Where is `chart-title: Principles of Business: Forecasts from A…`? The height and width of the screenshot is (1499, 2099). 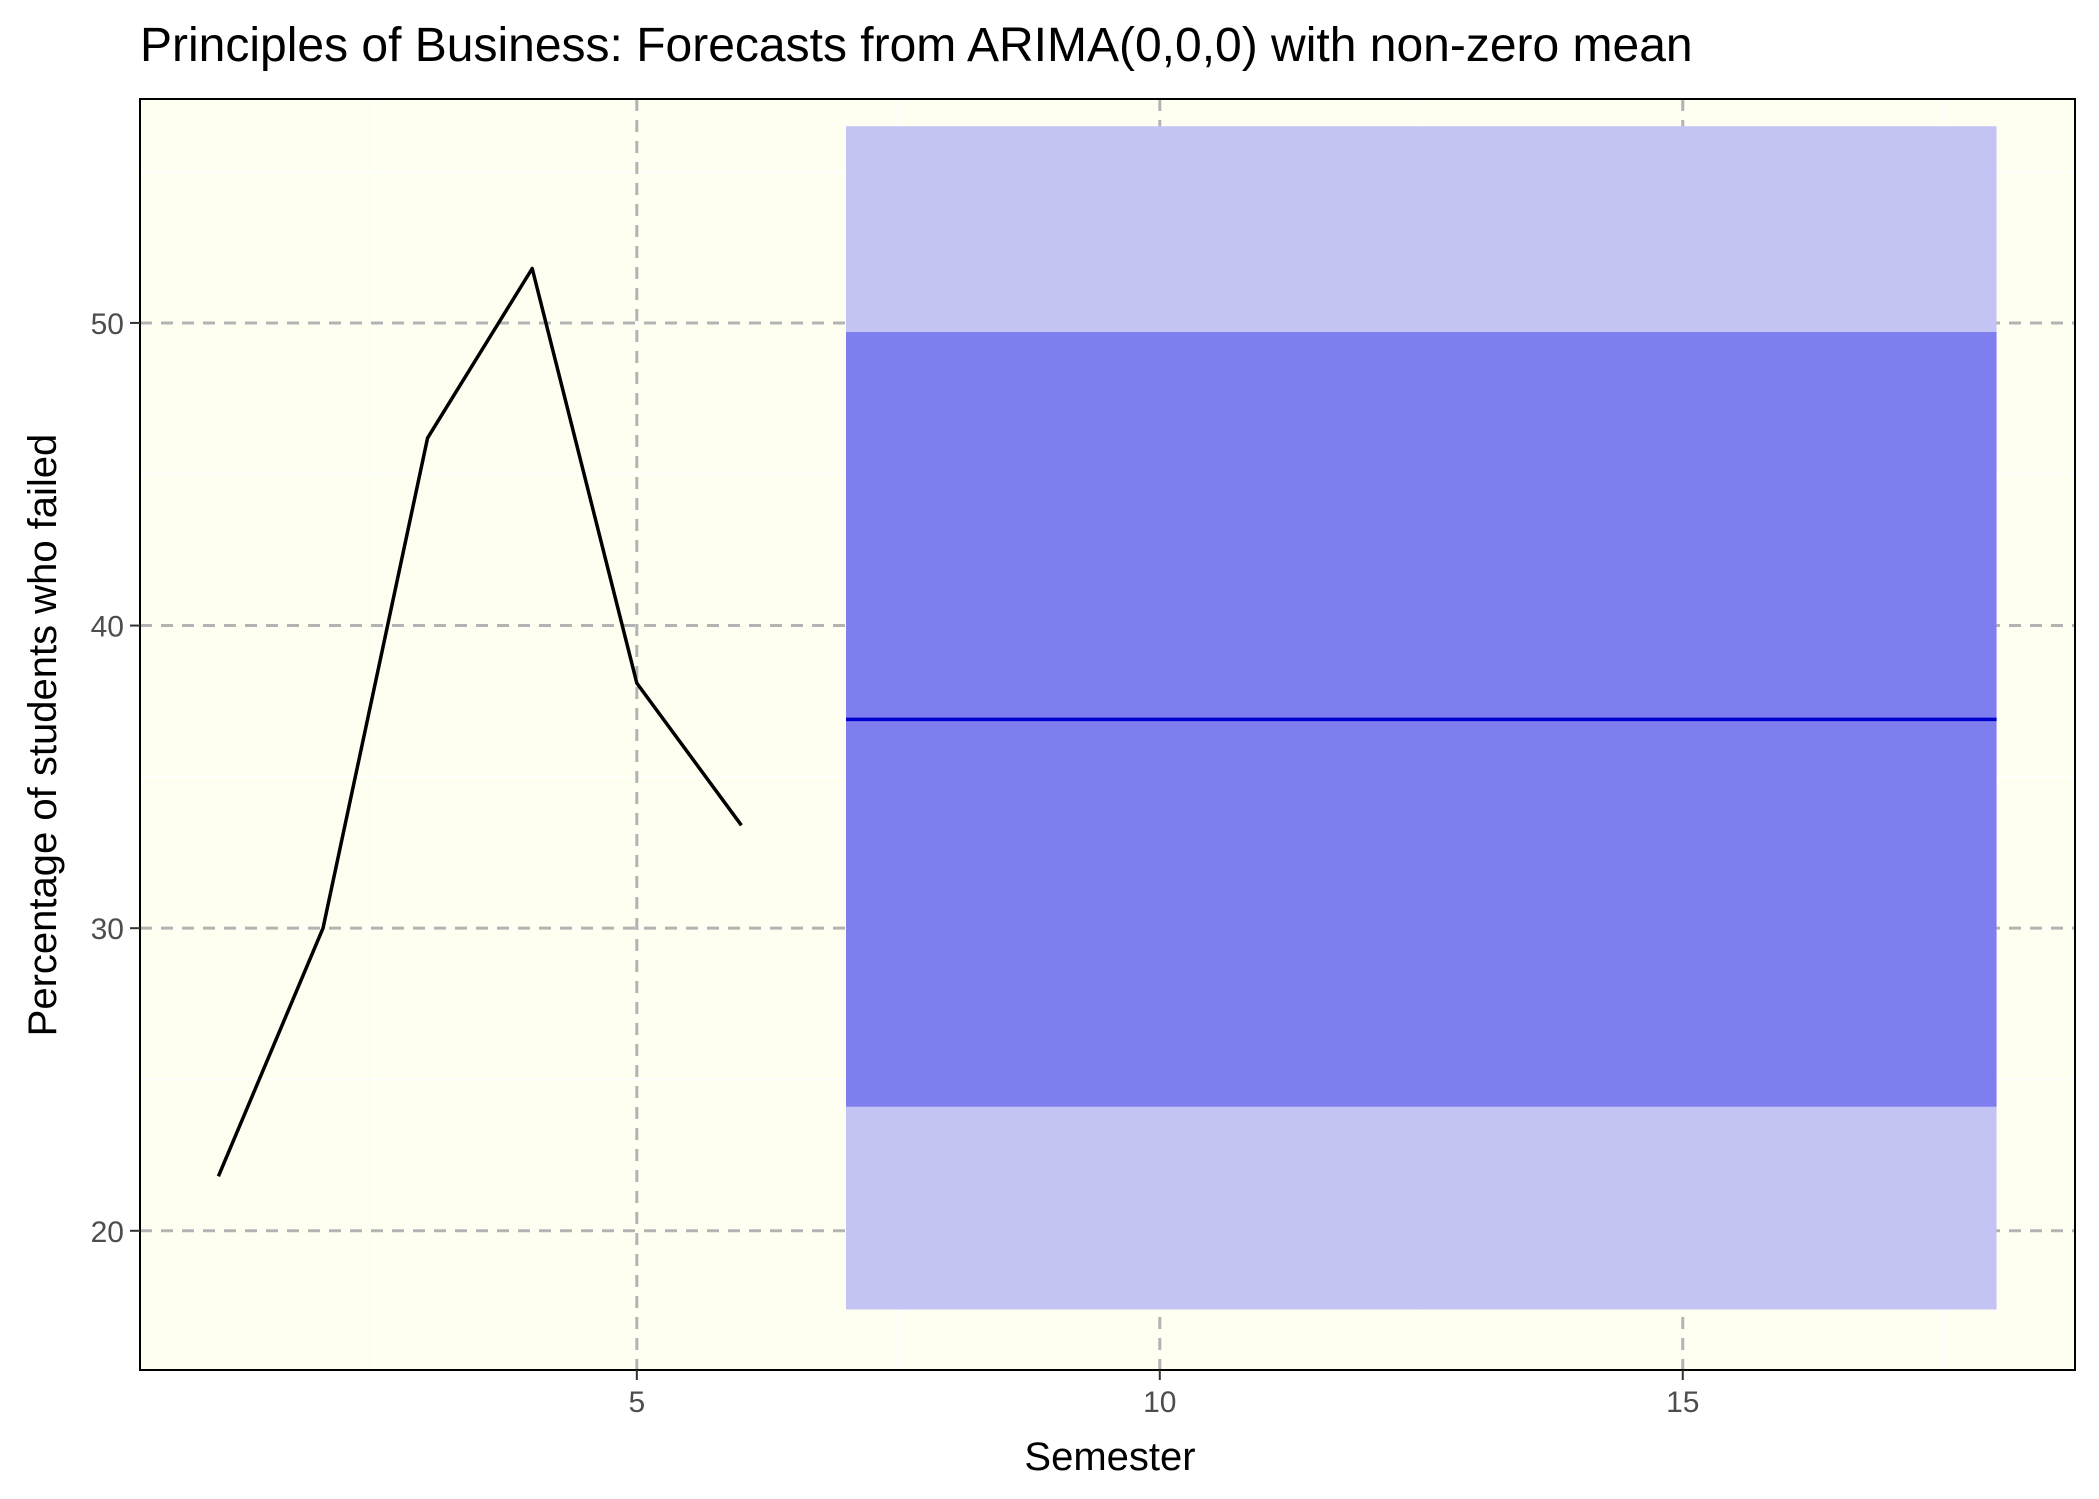 chart-title: Principles of Business: Forecasts from A… is located at coordinates (916, 45).